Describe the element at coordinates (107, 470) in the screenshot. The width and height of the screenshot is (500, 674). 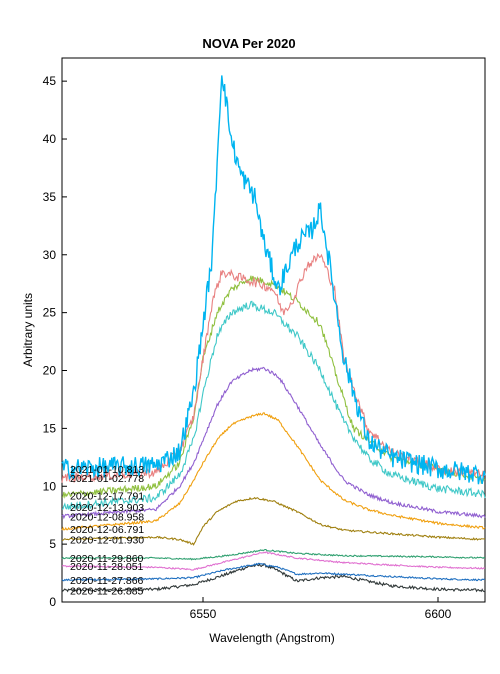
I see `series-label: 2021-01-10.813` at that location.